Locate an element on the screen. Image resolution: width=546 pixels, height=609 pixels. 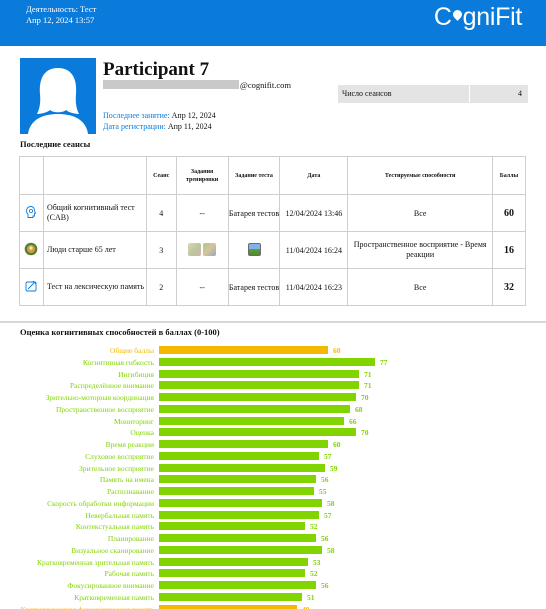
score-label: Визуальное сканирование is located at coordinates (112, 550).